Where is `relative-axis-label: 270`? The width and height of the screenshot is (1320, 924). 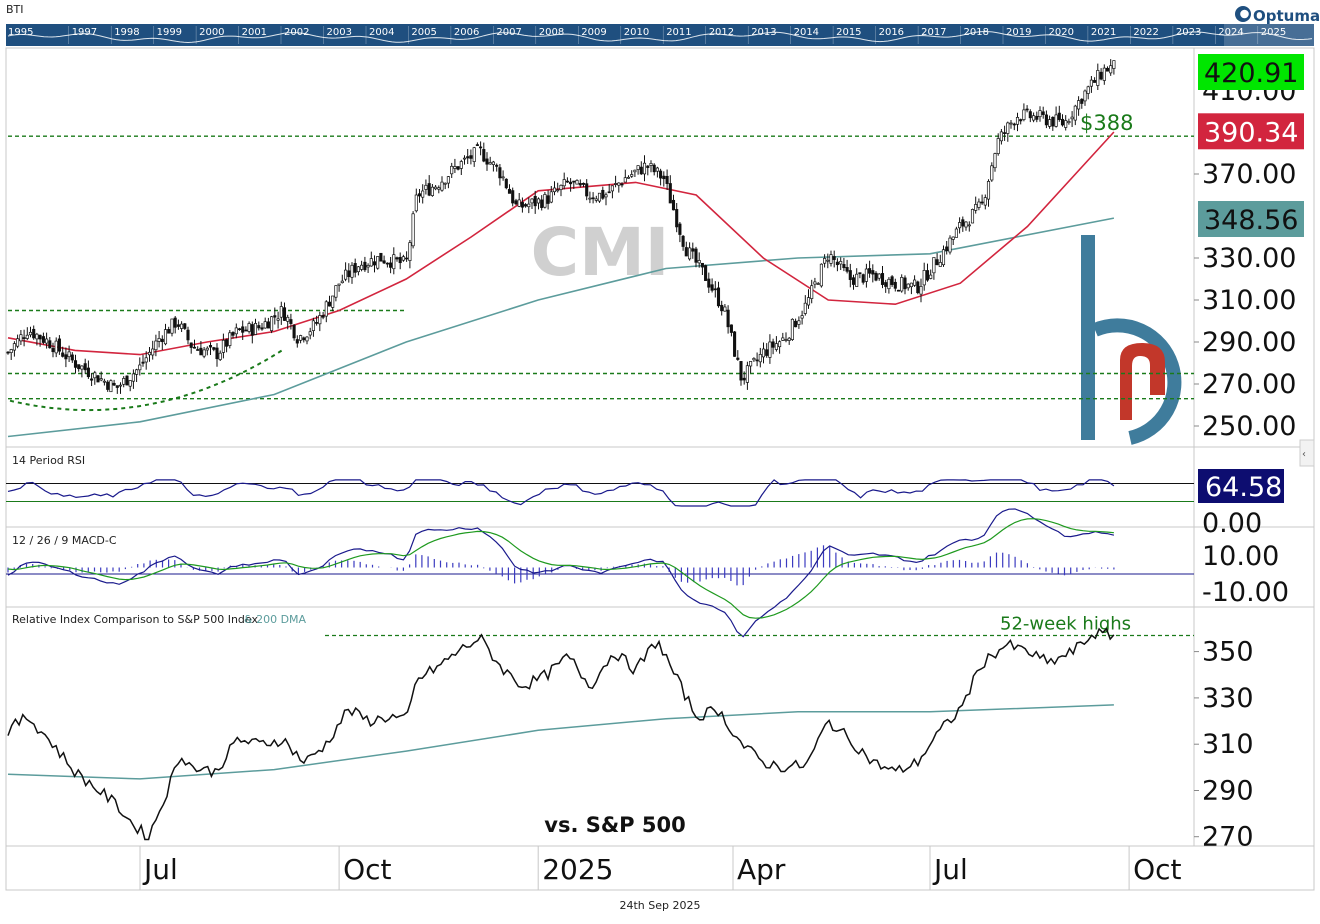 relative-axis-label: 270 is located at coordinates (1228, 837).